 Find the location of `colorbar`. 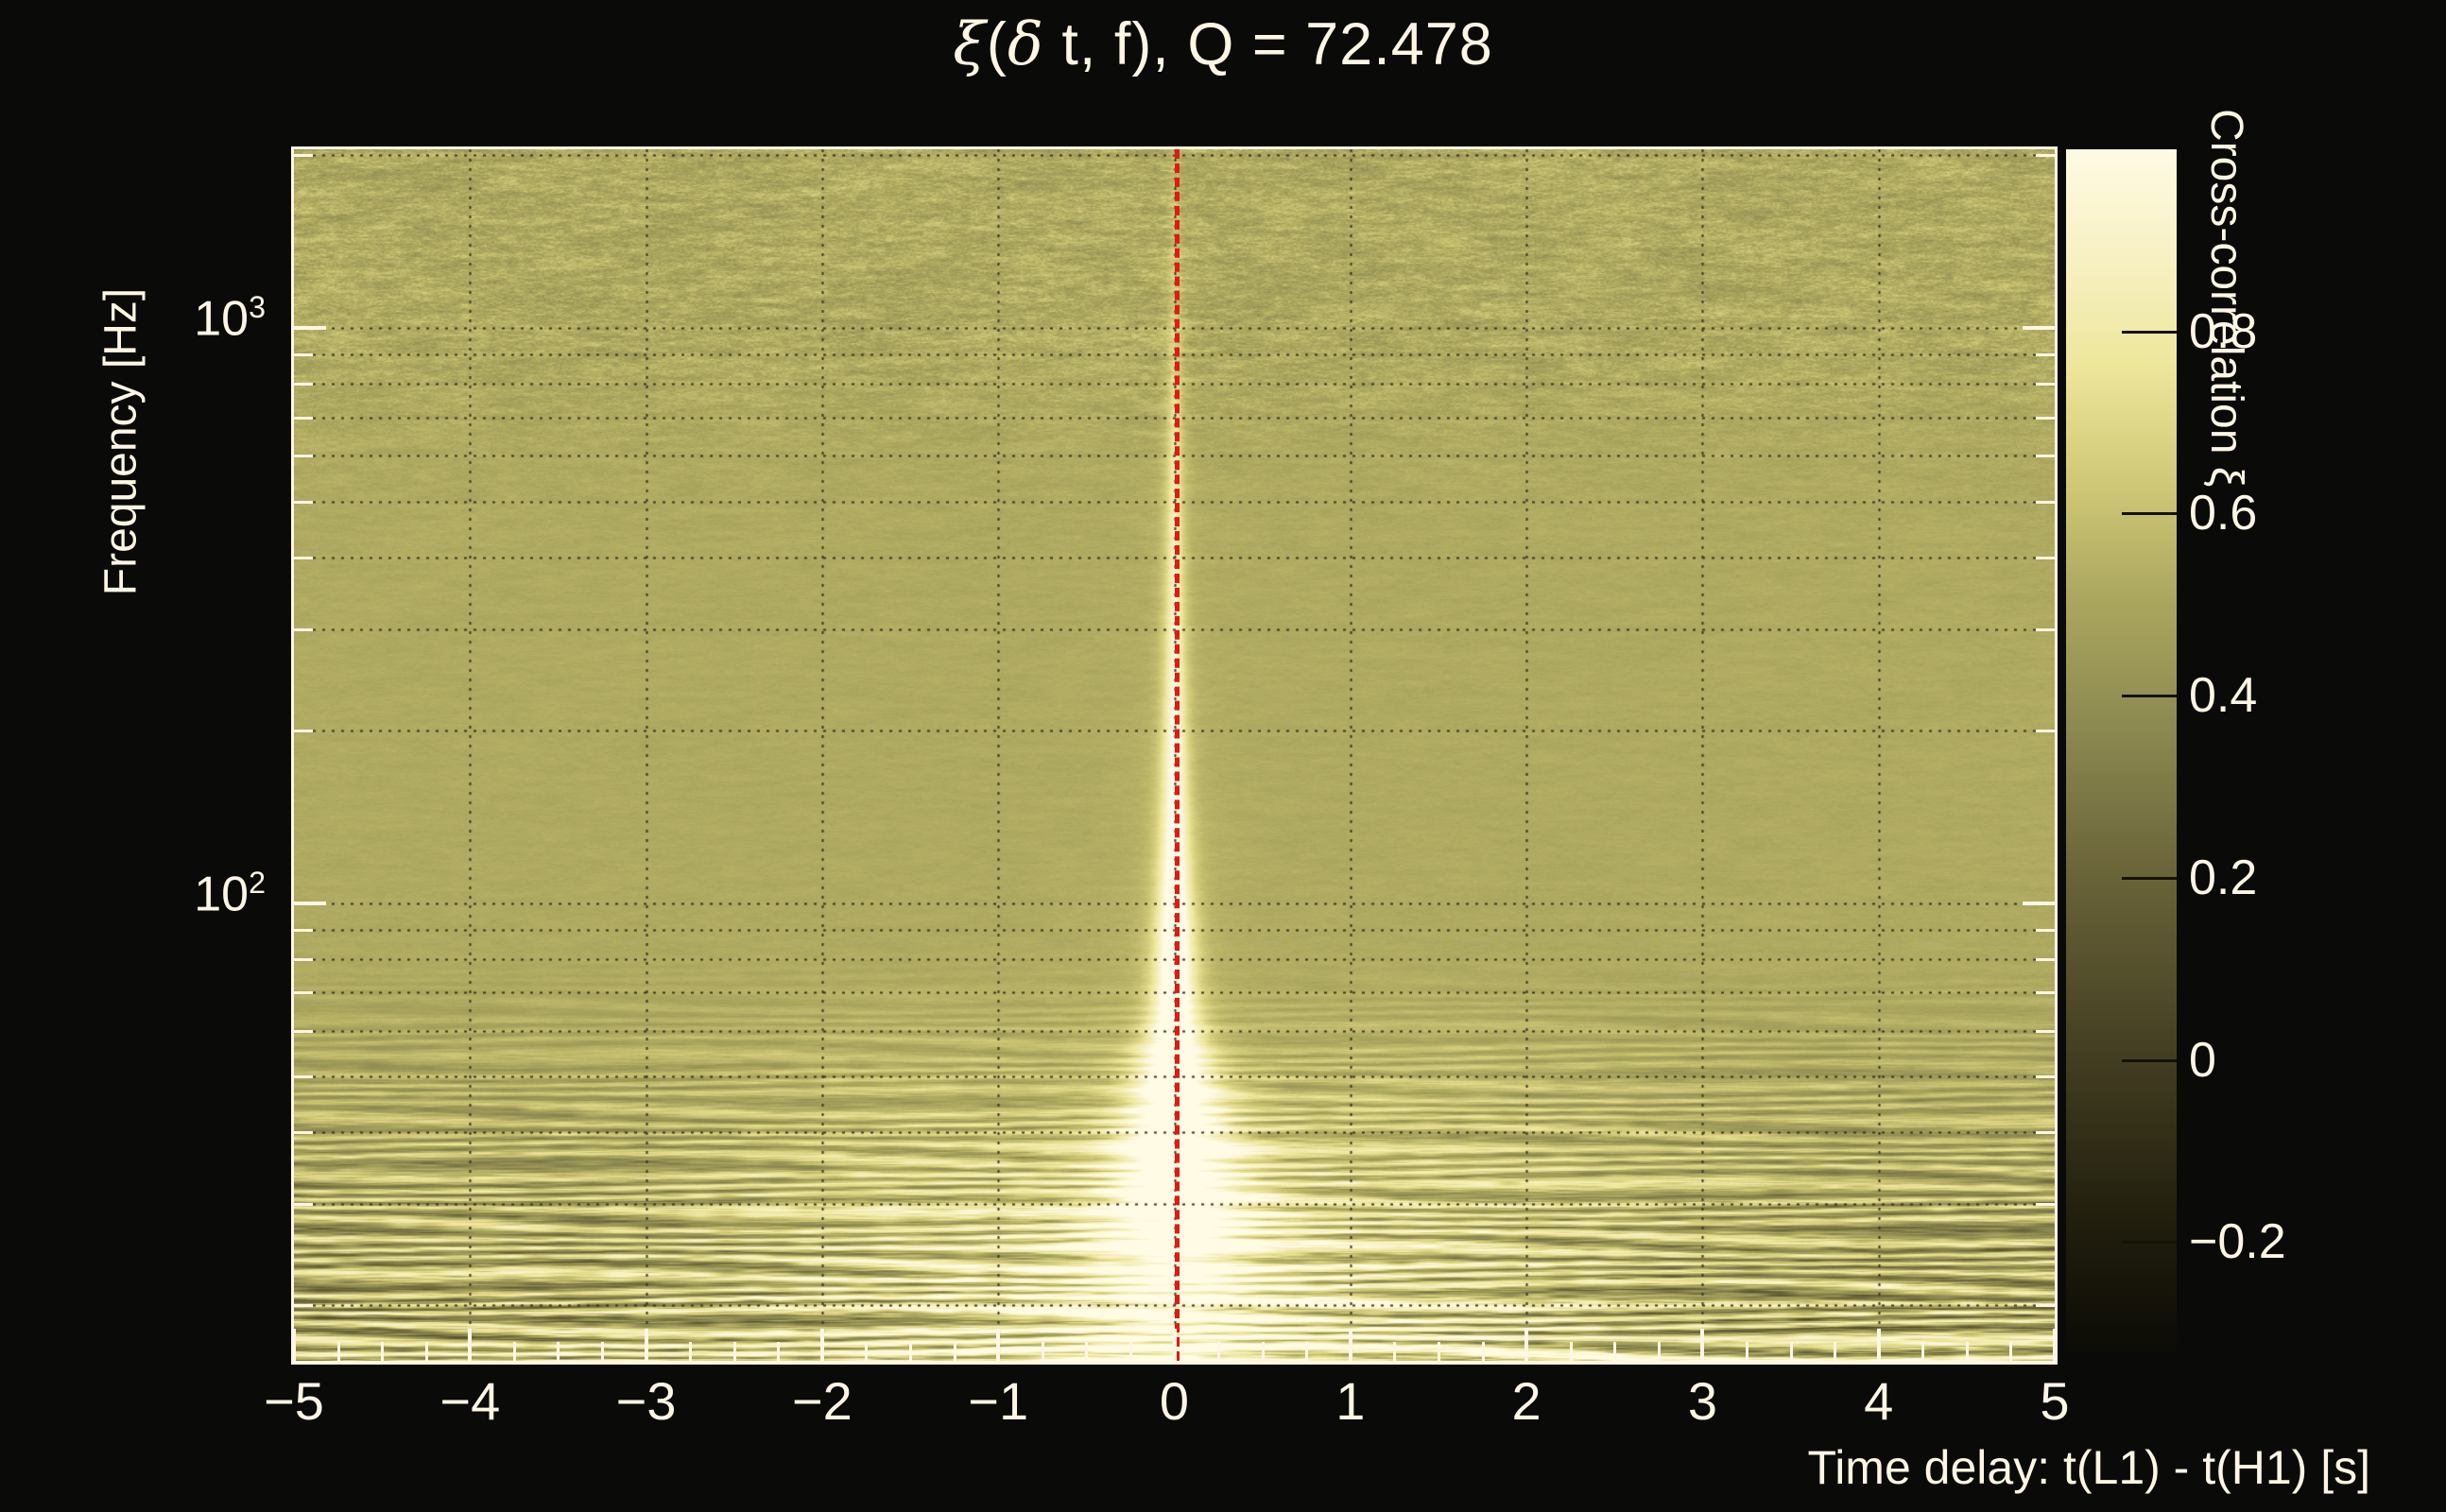

colorbar is located at coordinates (2121, 750).